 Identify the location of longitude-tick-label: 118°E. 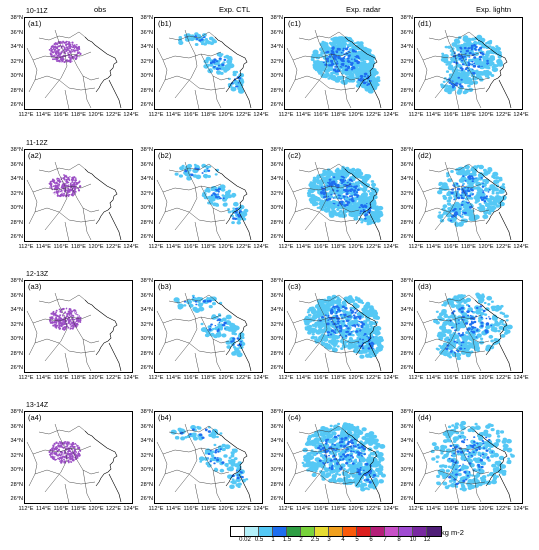
(78, 115).